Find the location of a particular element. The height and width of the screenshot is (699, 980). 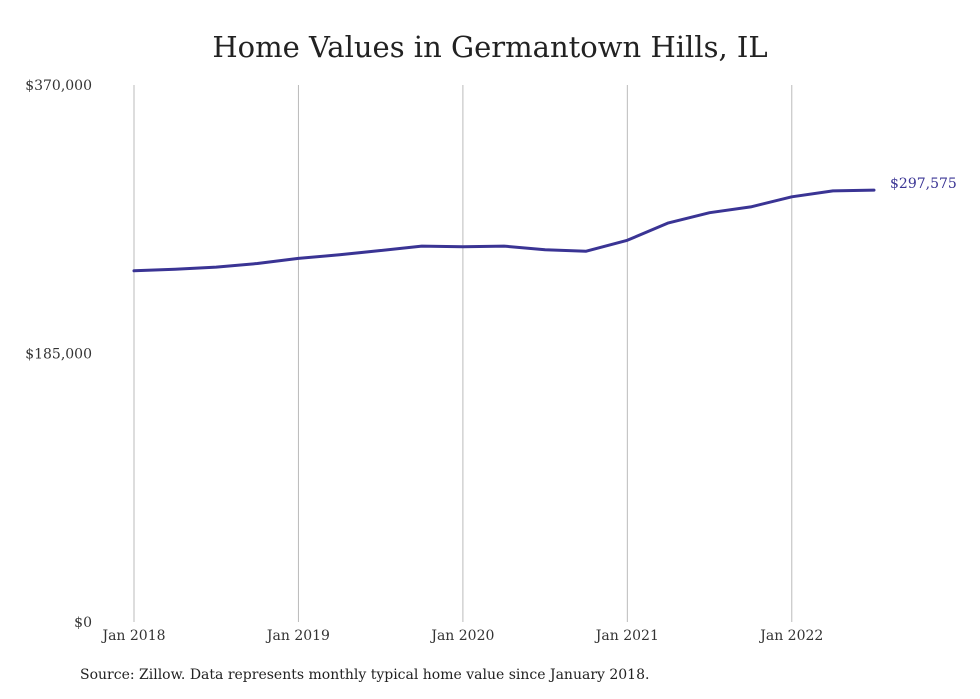

y-axis-ticks: $370,000 $185,000 $0 is located at coordinates (58, 354).